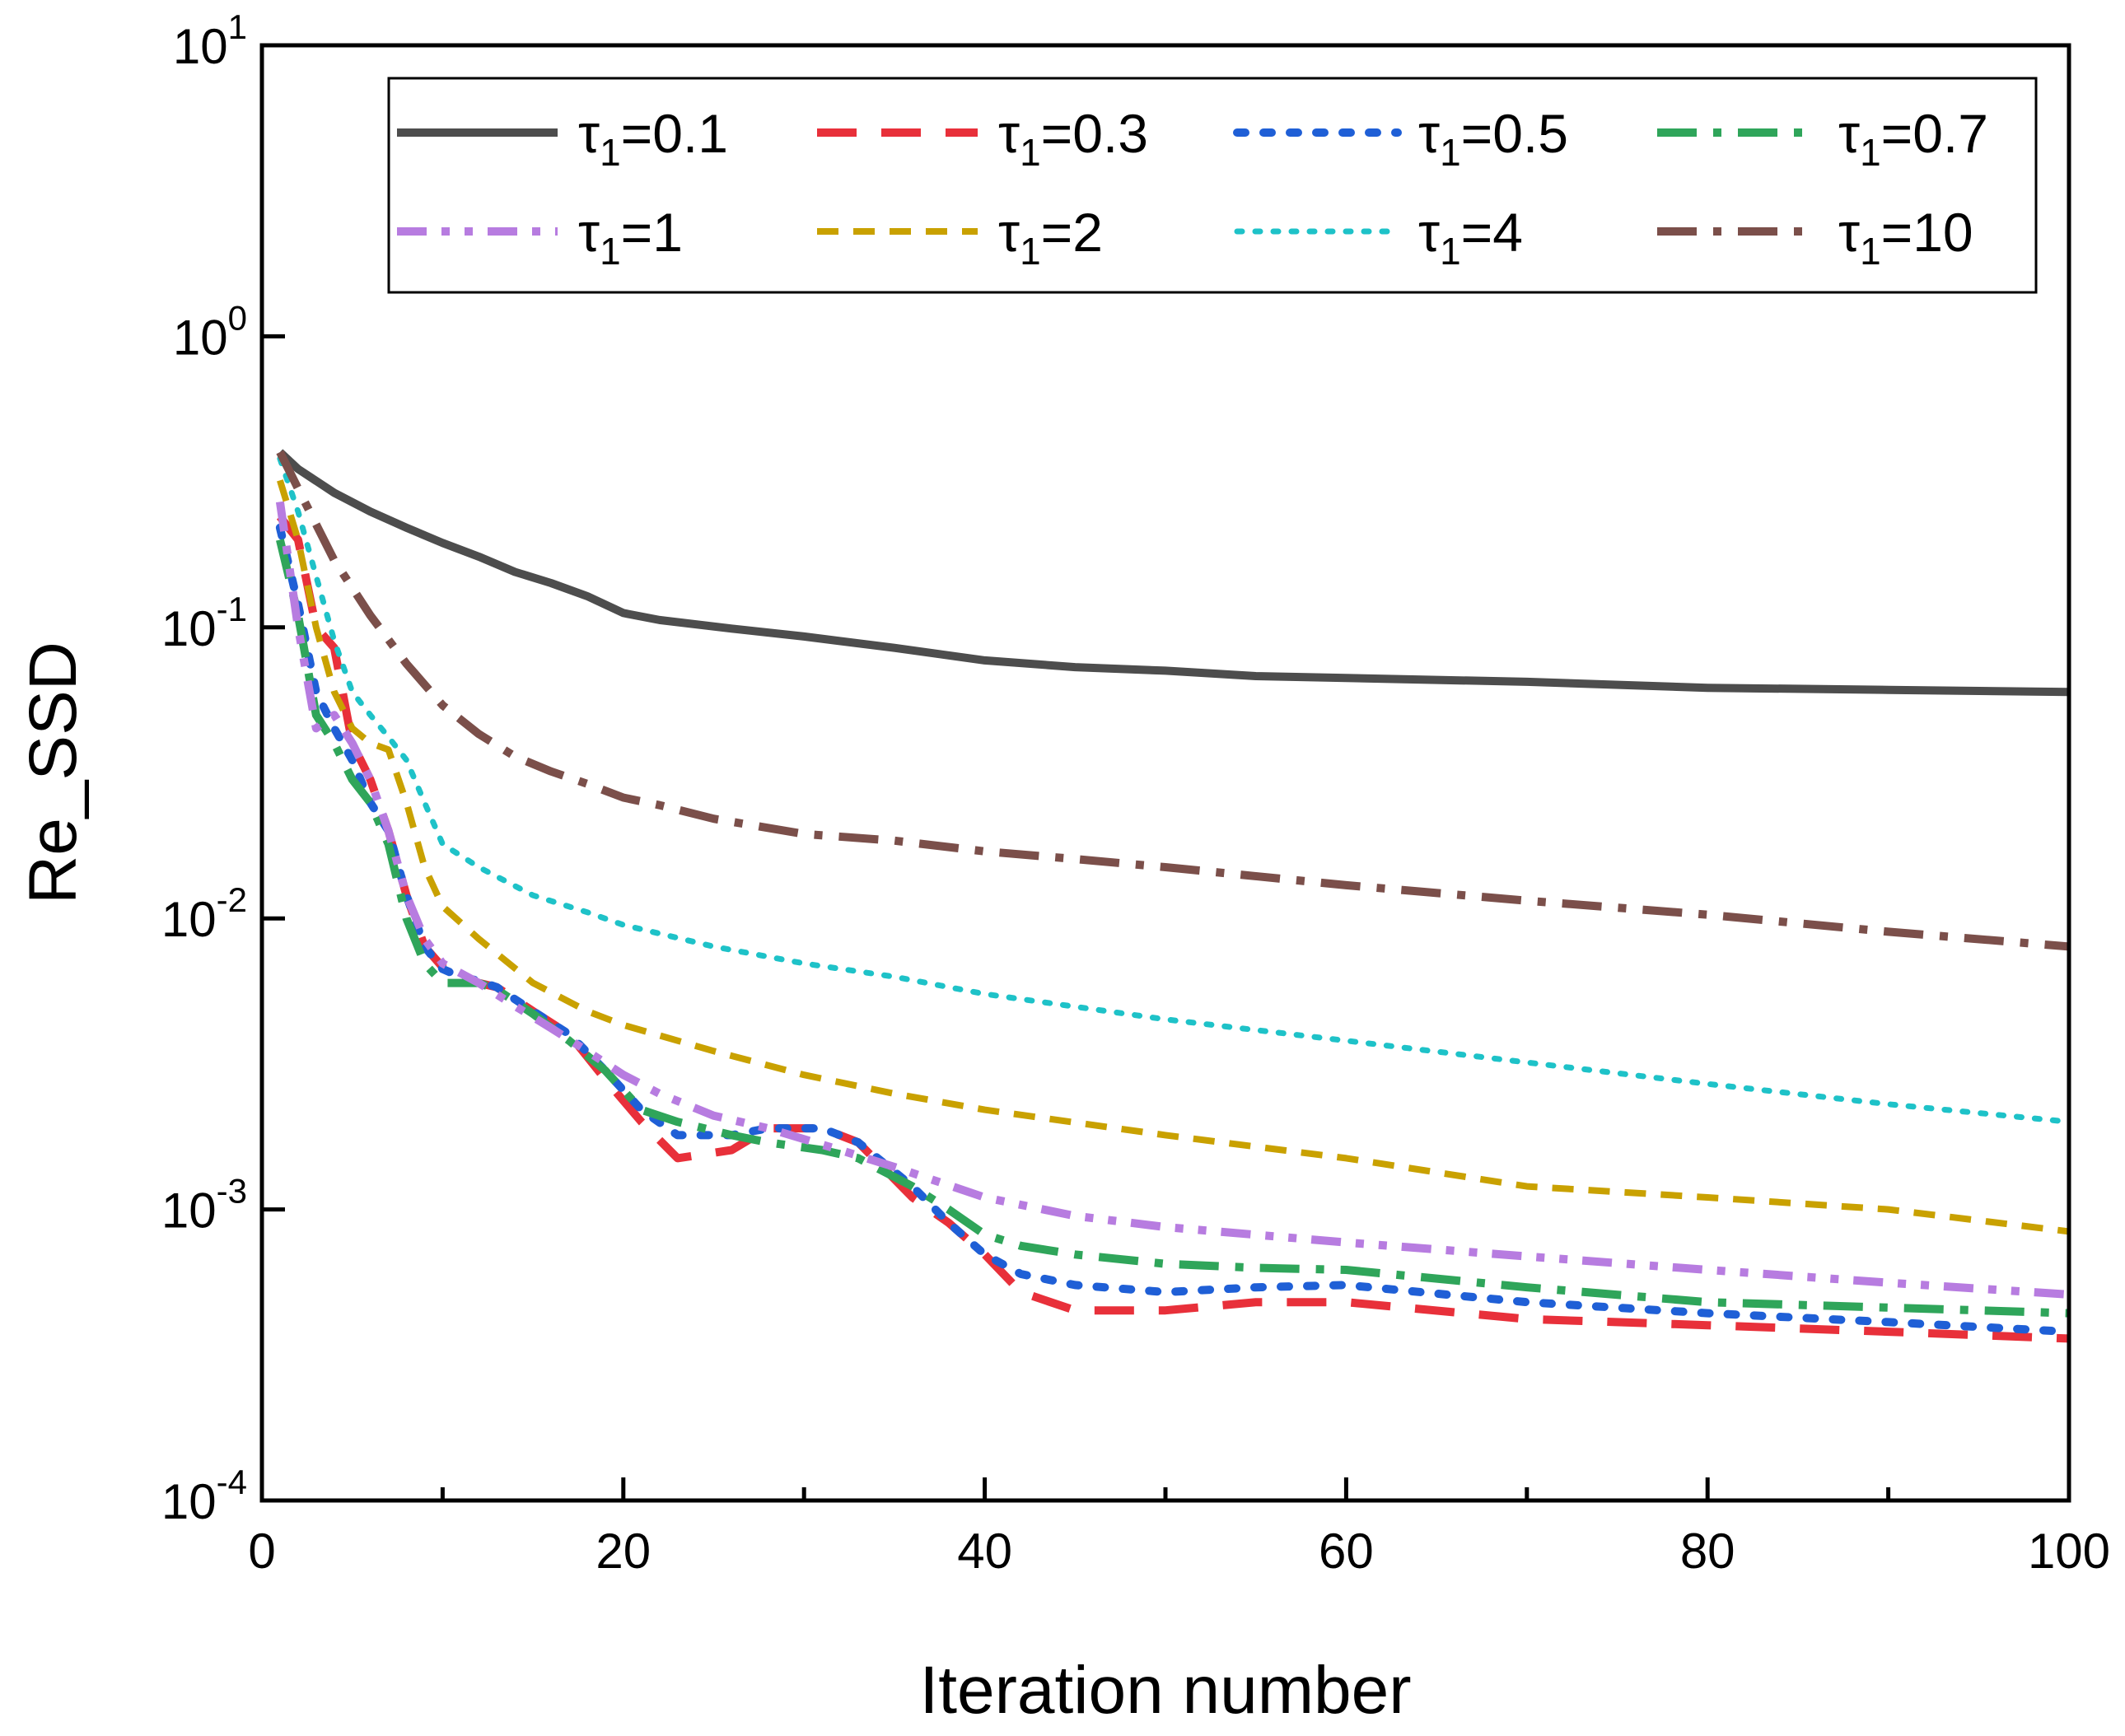  What do you see at coordinates (1493, 138) in the screenshot?
I see `legend-label: τ1=0.5` at bounding box center [1493, 138].